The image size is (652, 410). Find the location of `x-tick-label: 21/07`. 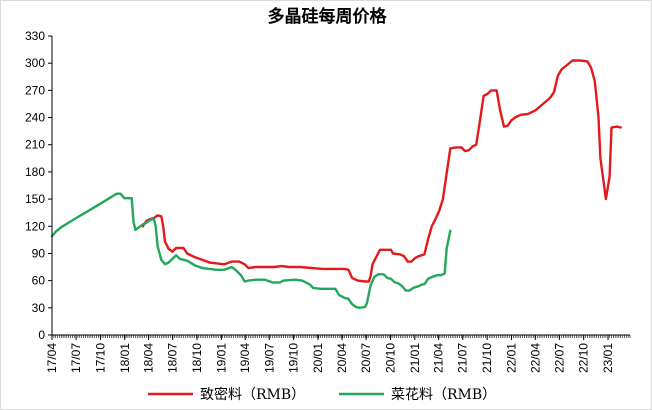

x-tick-label: 21/07 is located at coordinates (463, 358).